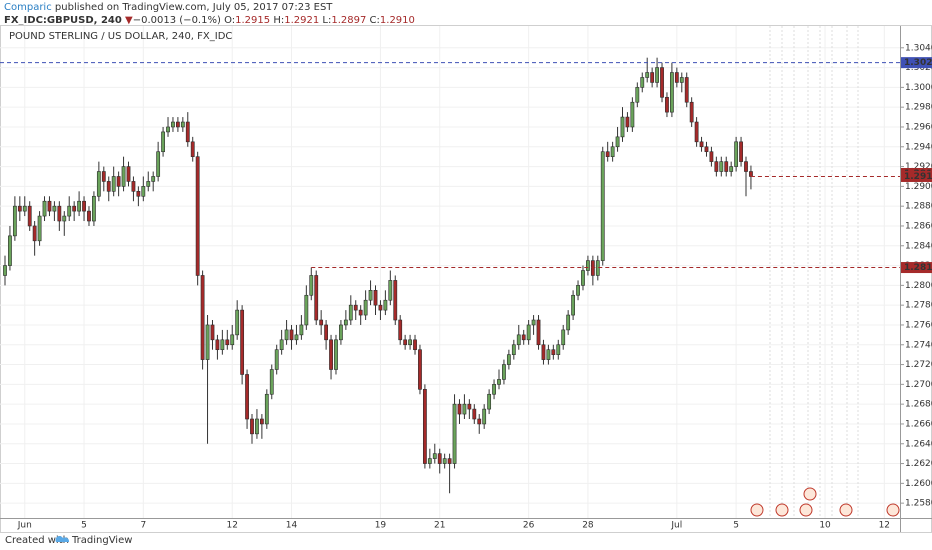 The height and width of the screenshot is (550, 932). I want to click on ohlc-h: 1.2921, so click(301, 20).